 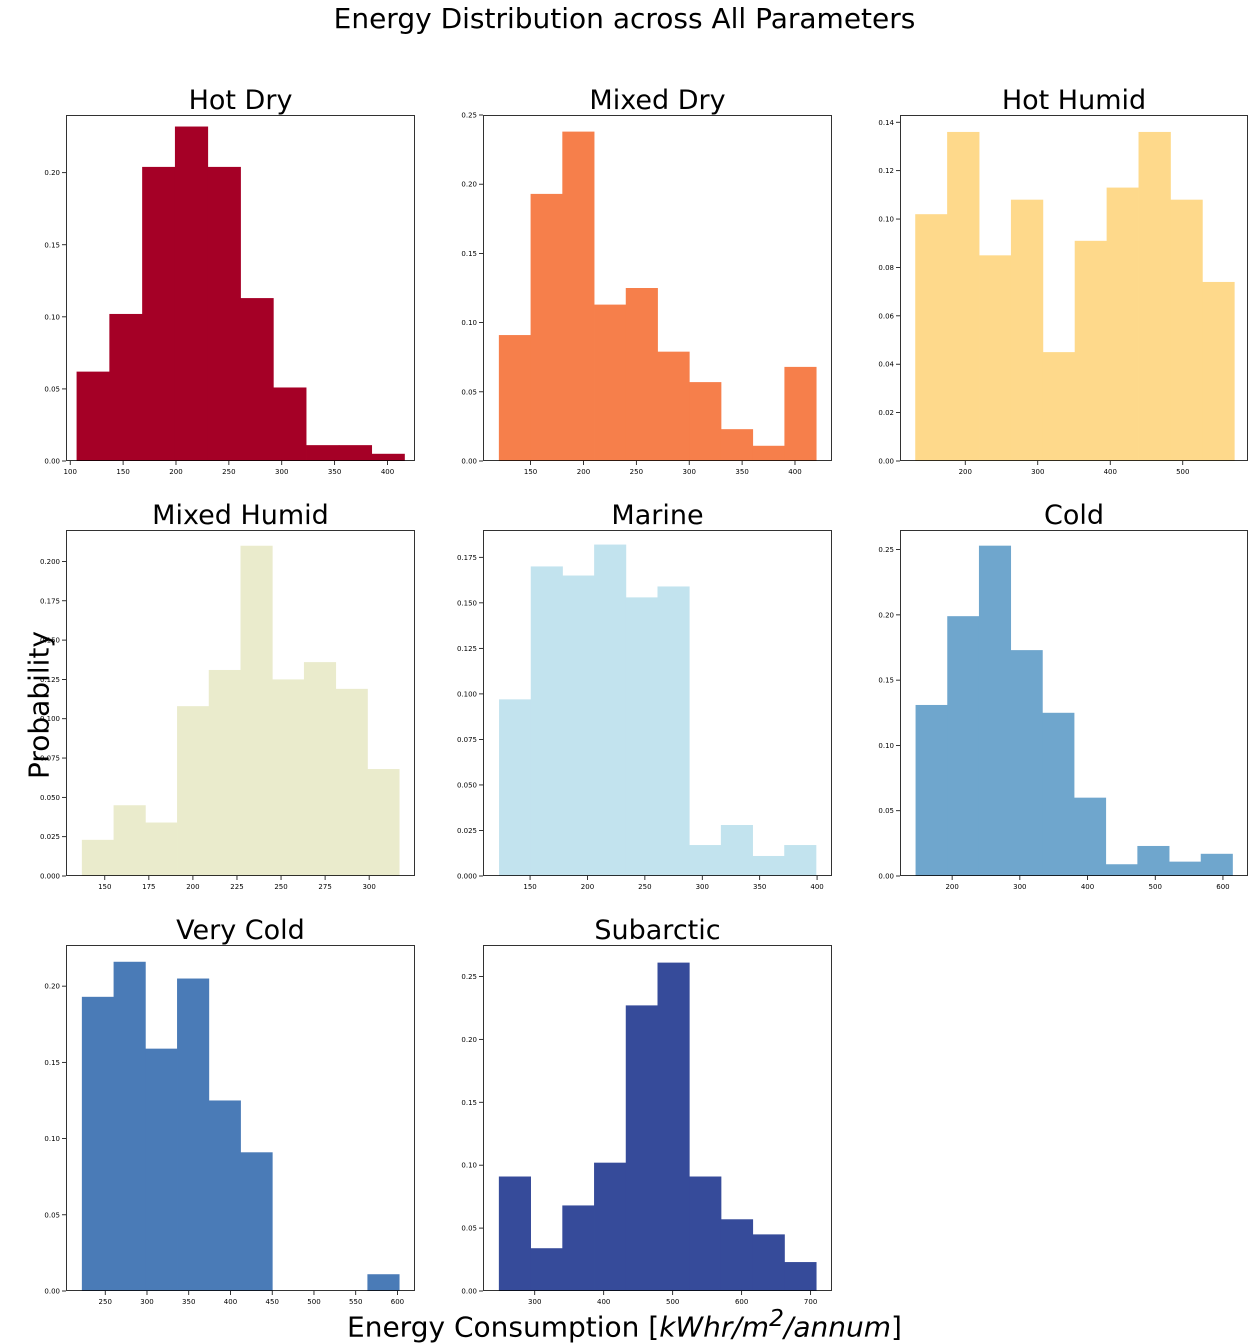 What do you see at coordinates (50, 562) in the screenshot?
I see `y-tick-label: 0.200` at bounding box center [50, 562].